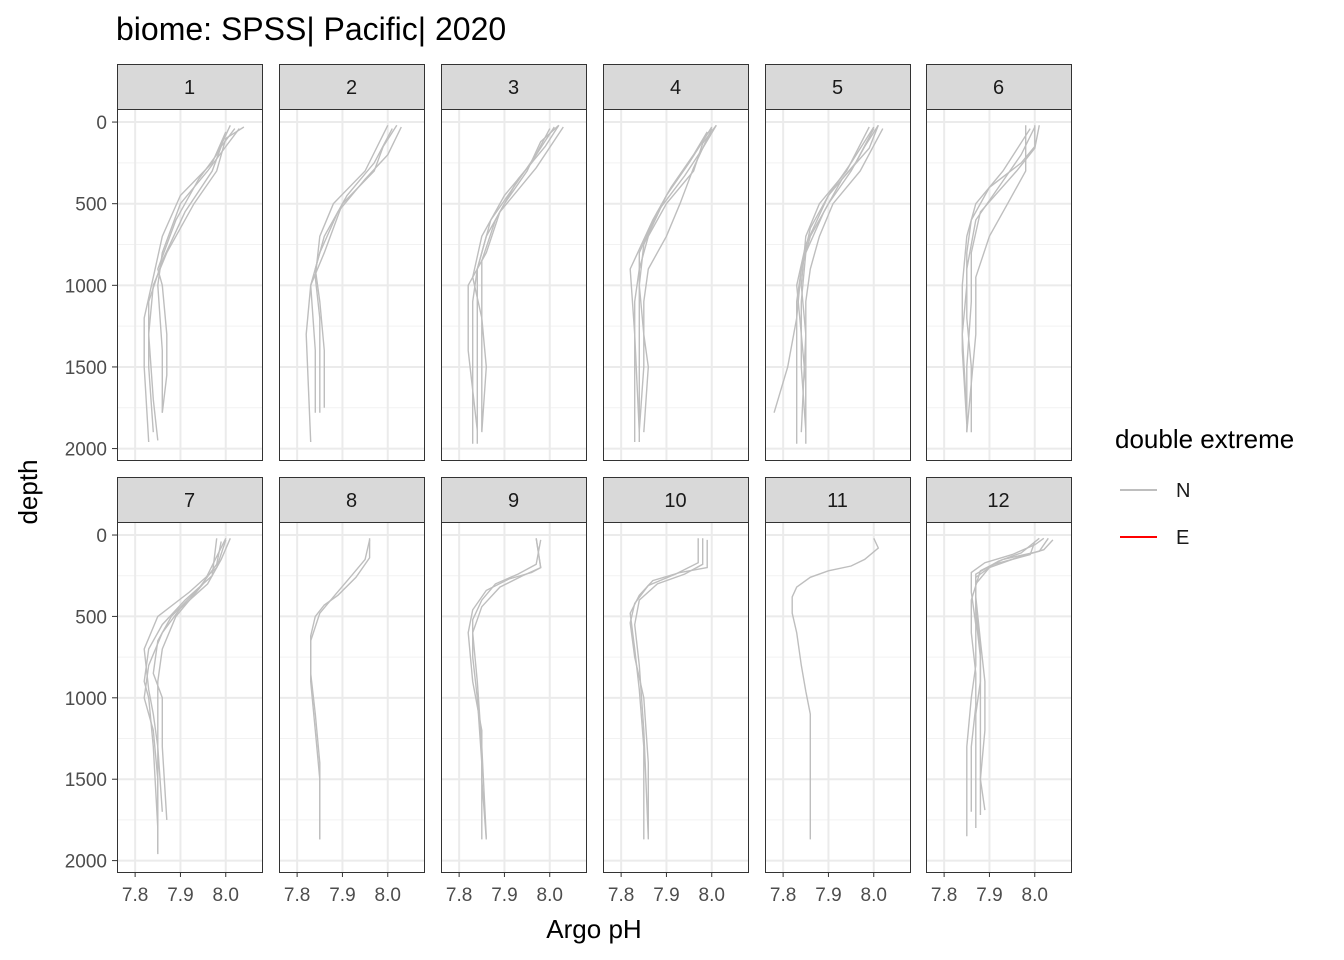 The height and width of the screenshot is (960, 1344). I want to click on facet-strip-label: 12, so click(998, 501).